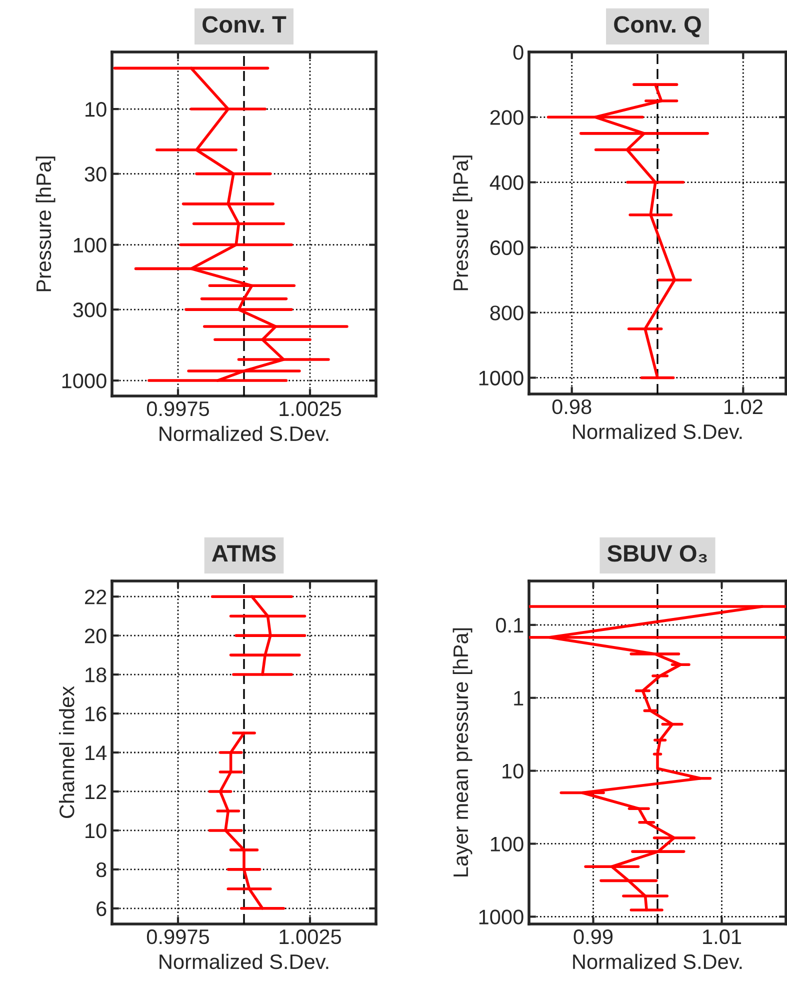 This screenshot has width=787, height=981. I want to click on y-tick-label: 400, so click(507, 182).